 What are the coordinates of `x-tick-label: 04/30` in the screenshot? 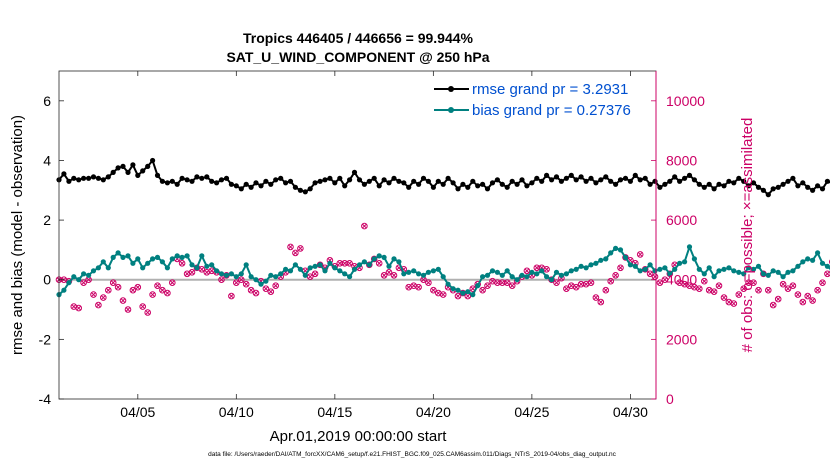 It's located at (630, 412).